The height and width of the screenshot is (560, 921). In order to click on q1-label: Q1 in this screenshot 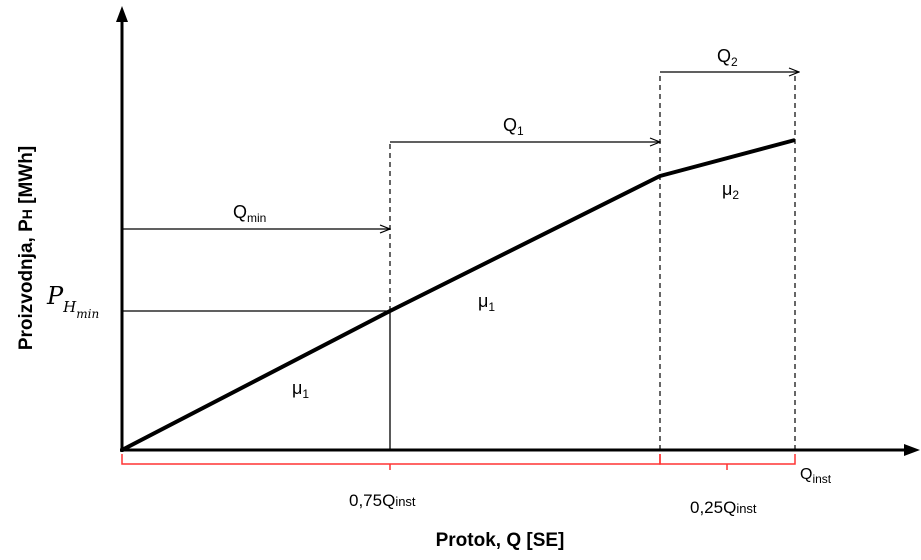, I will do `click(513, 126)`.